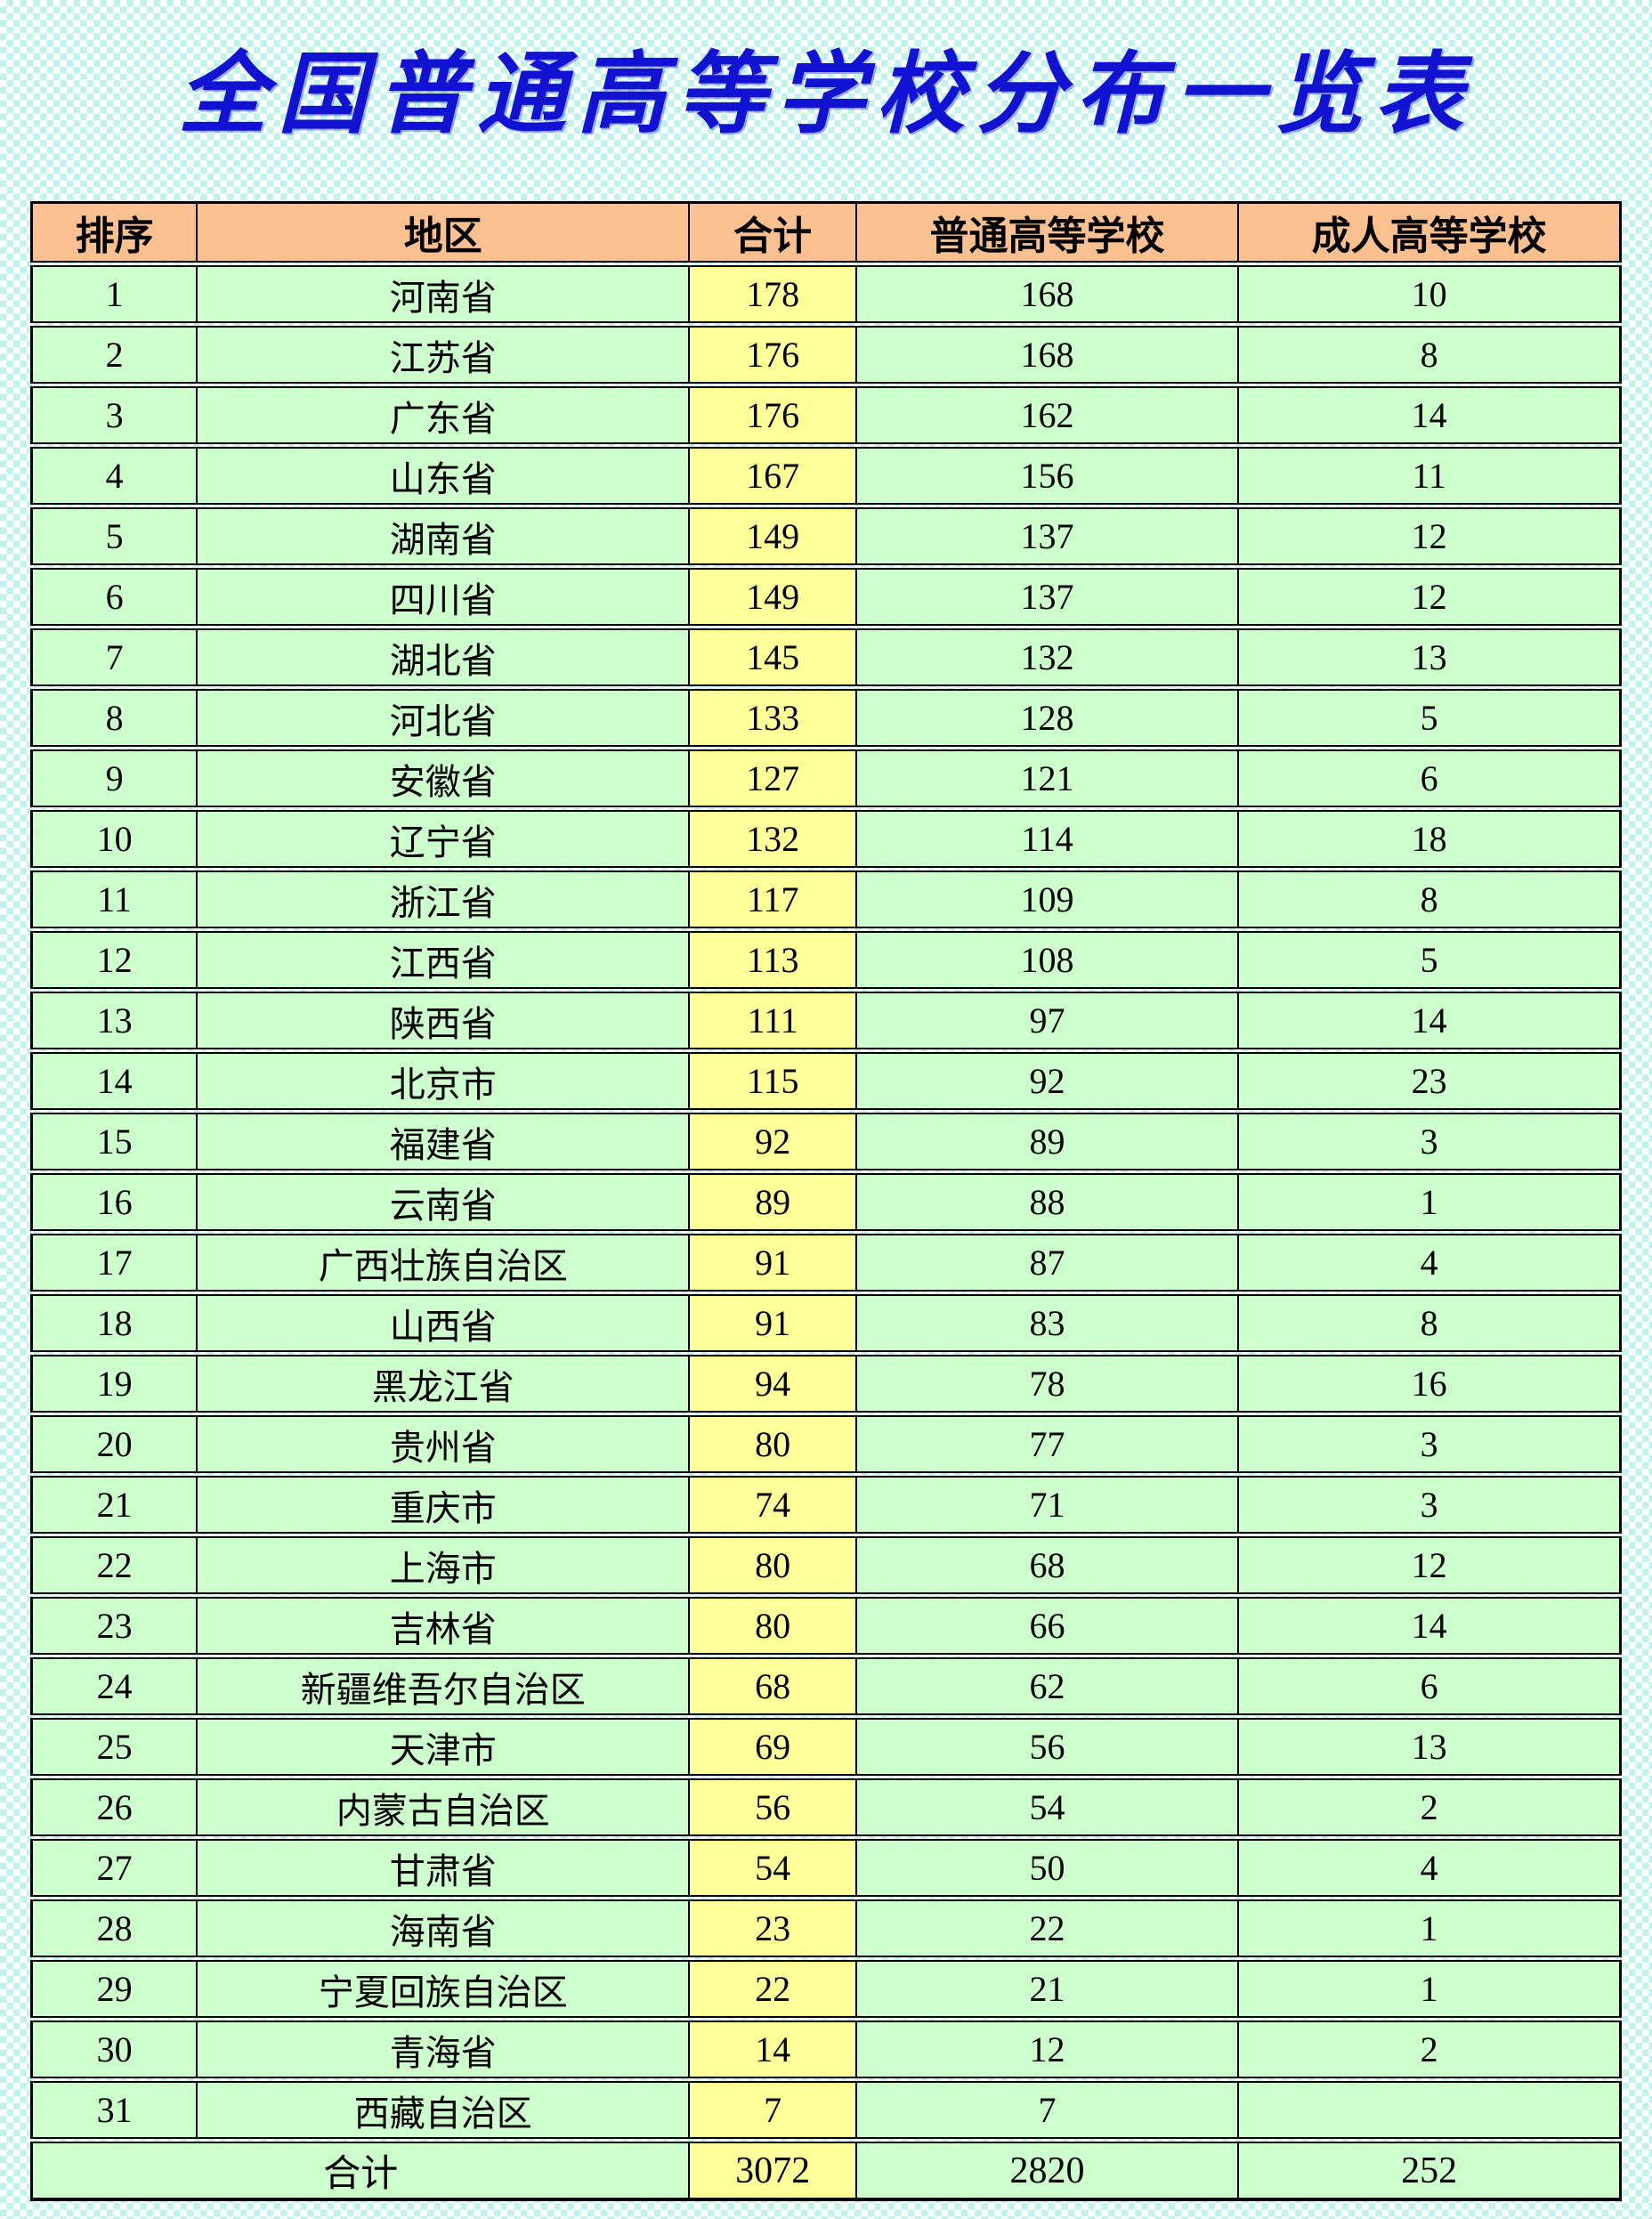 The height and width of the screenshot is (2219, 1652). Describe the element at coordinates (772, 1930) in the screenshot. I see `cell-total: 23` at that location.